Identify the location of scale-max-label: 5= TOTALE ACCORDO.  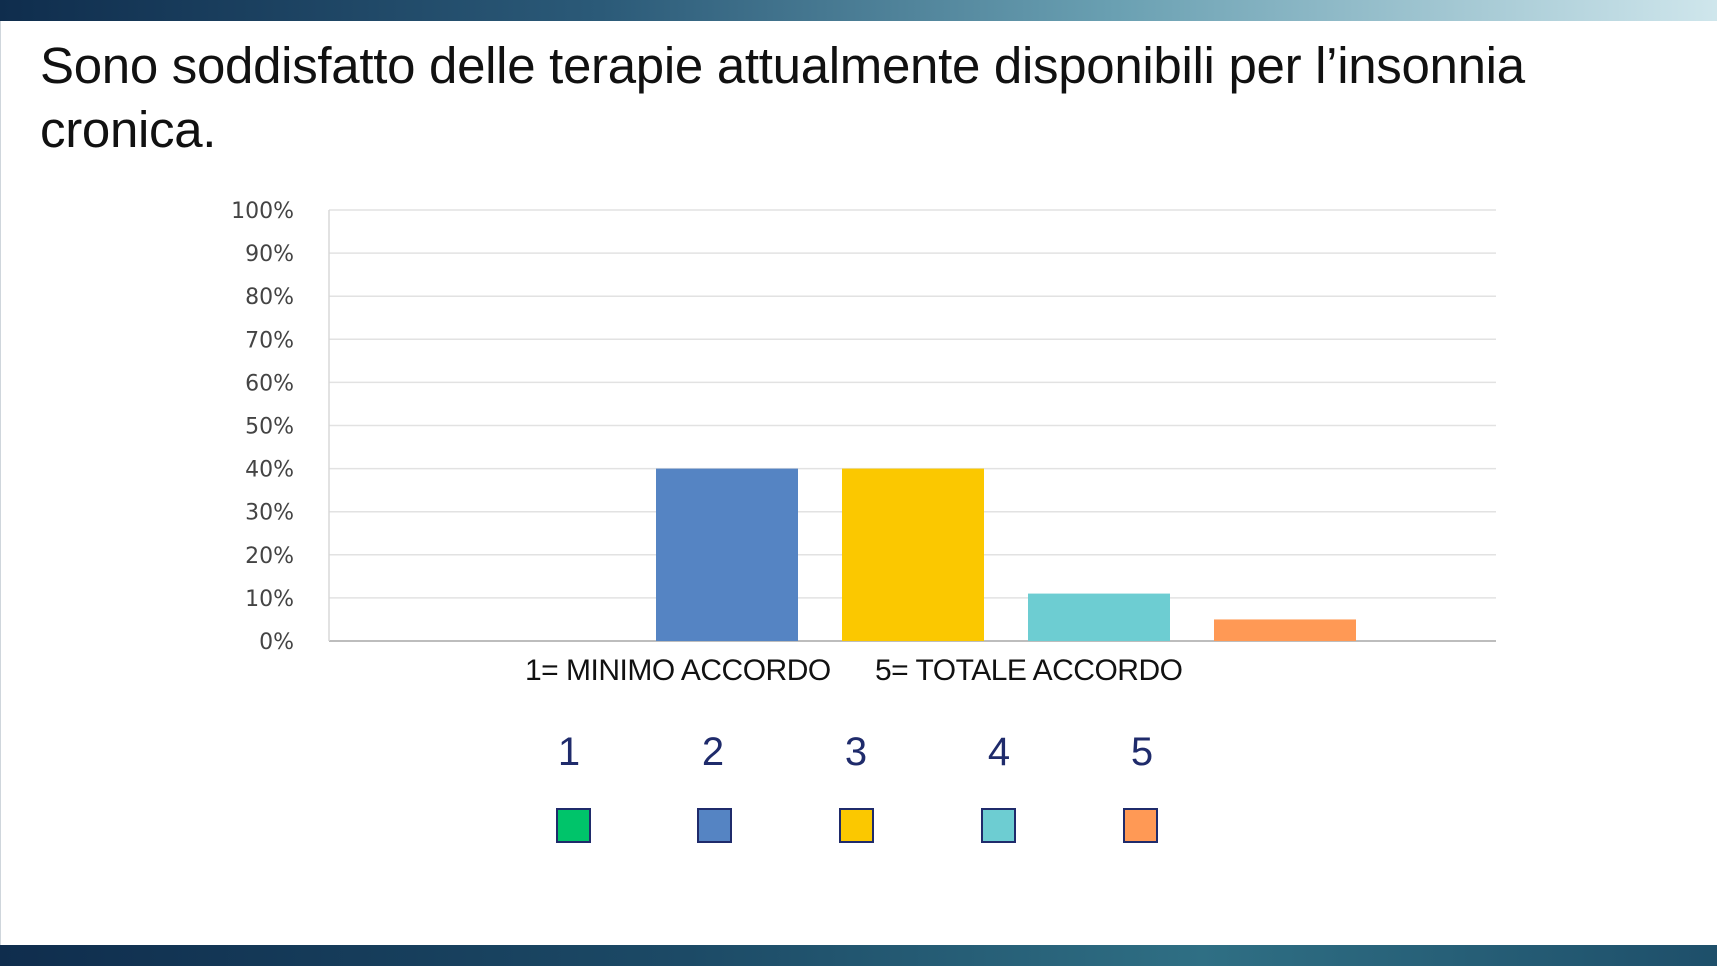
(1029, 670).